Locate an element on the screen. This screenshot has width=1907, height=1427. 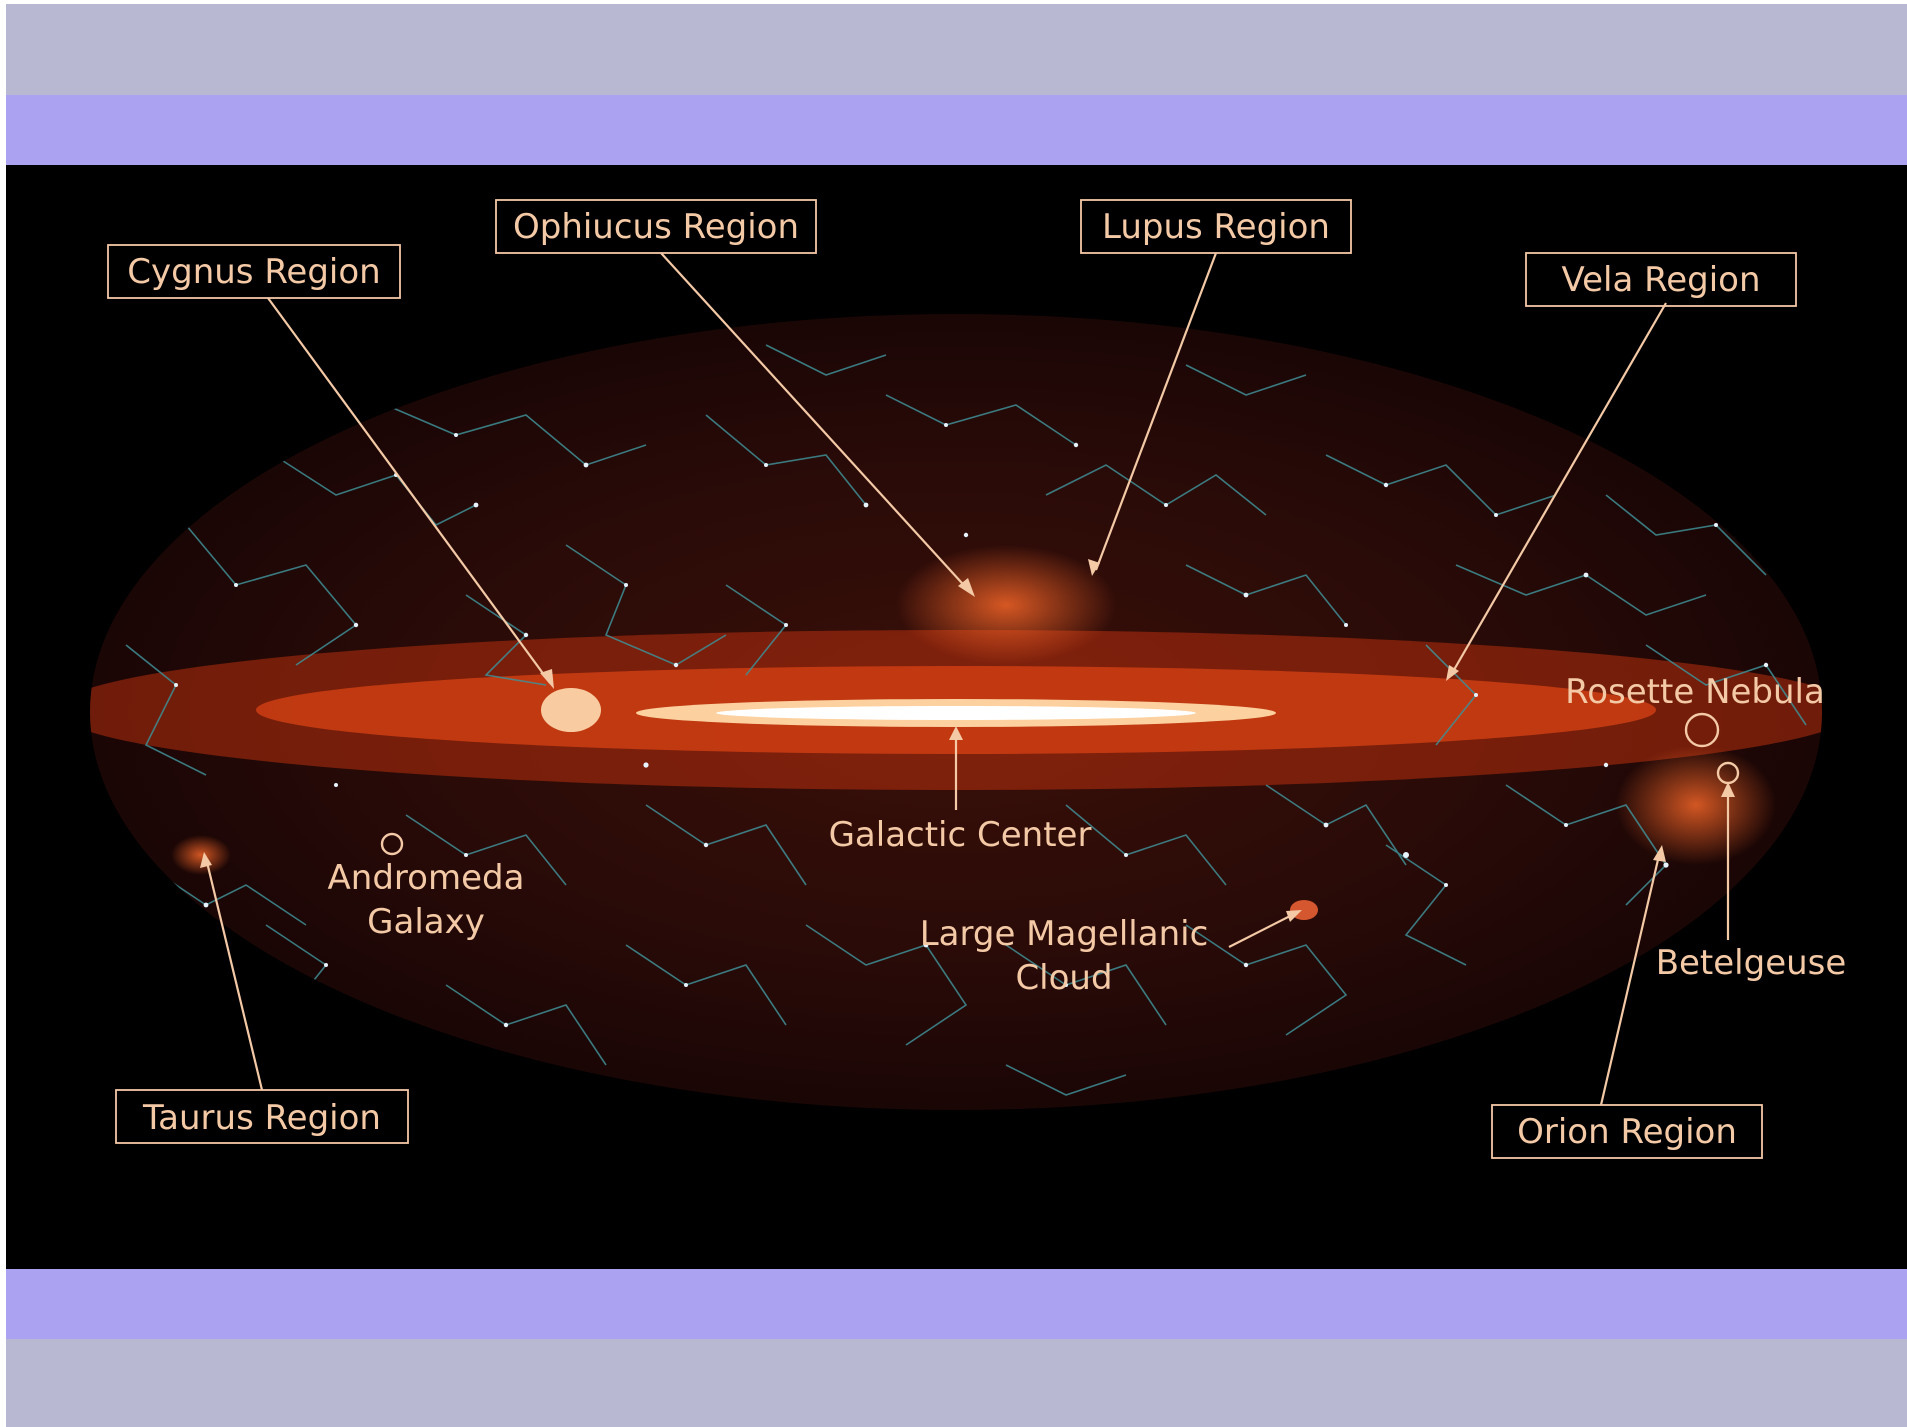
lupus-label-box is located at coordinates (1216, 226).